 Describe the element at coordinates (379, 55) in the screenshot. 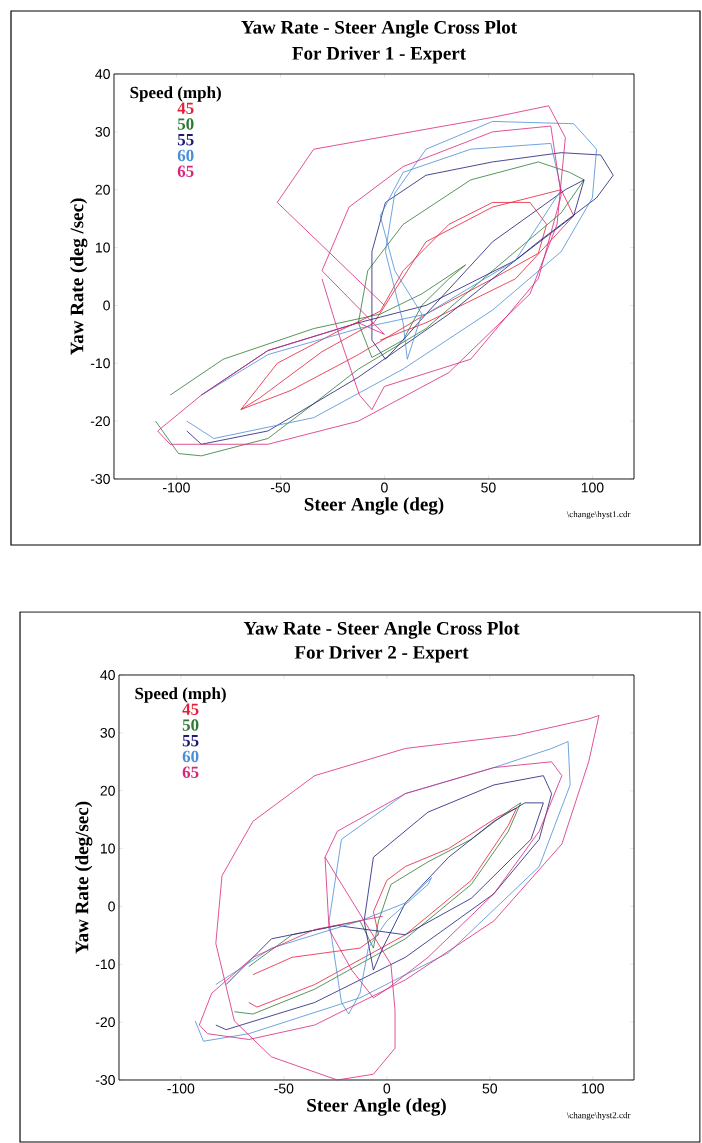

I see `chart-subtitle: For Driver 1 - Expert` at that location.